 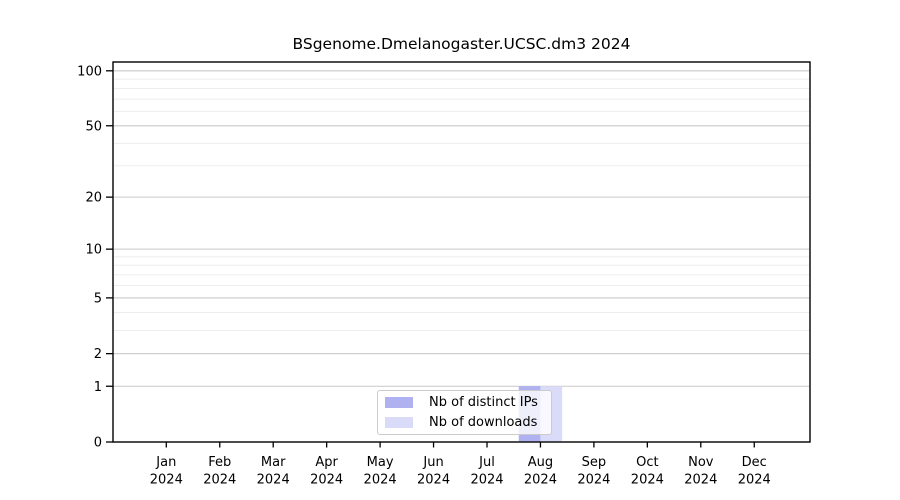 What do you see at coordinates (98, 354) in the screenshot?
I see `y-tick-label: 2` at bounding box center [98, 354].